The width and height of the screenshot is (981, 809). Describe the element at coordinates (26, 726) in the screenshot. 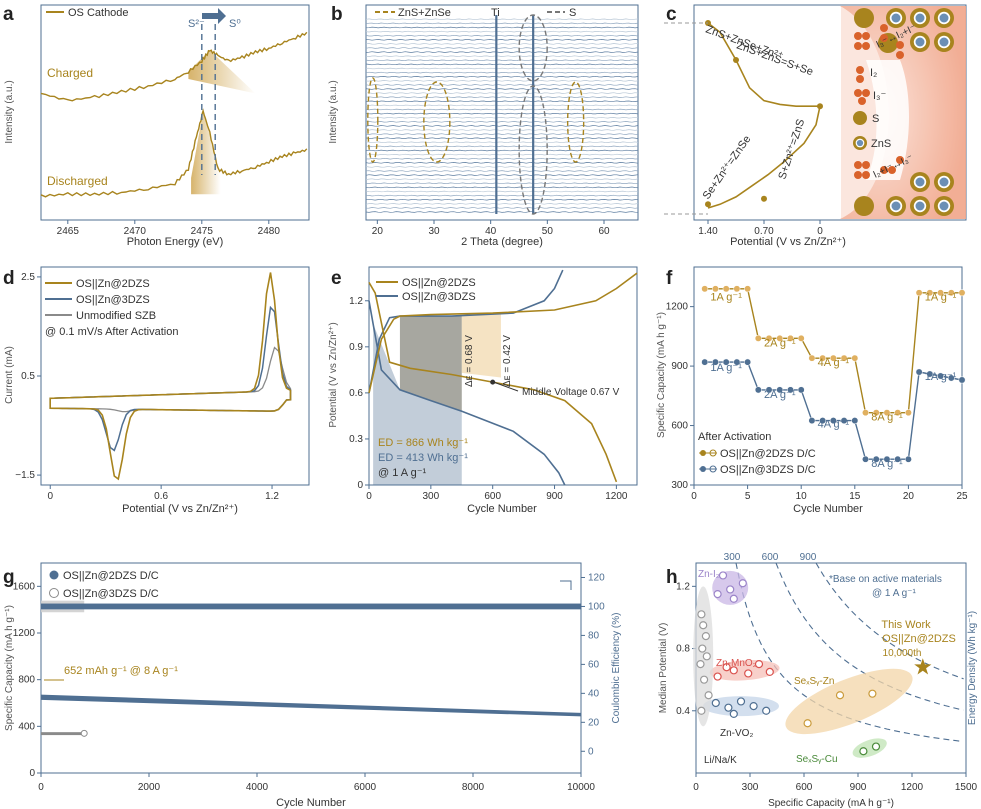

I see `panel-g-ytick-label-1: 400` at that location.